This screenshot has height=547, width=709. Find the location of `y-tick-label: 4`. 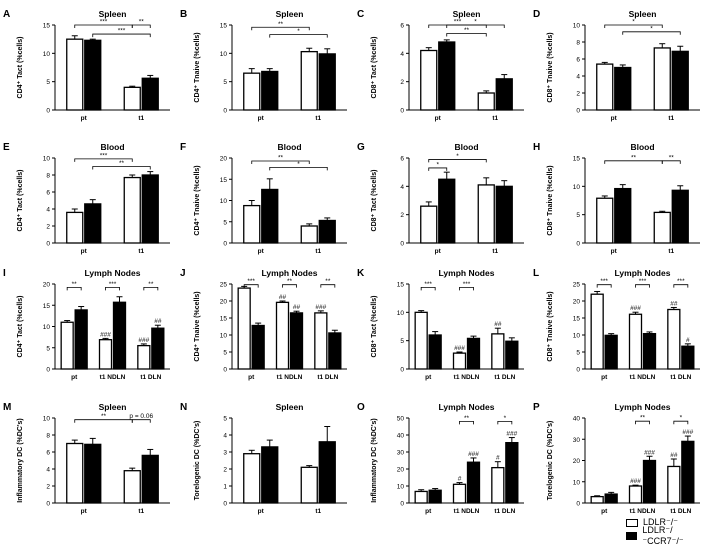

y-tick-label: 4 is located at coordinates (578, 77).